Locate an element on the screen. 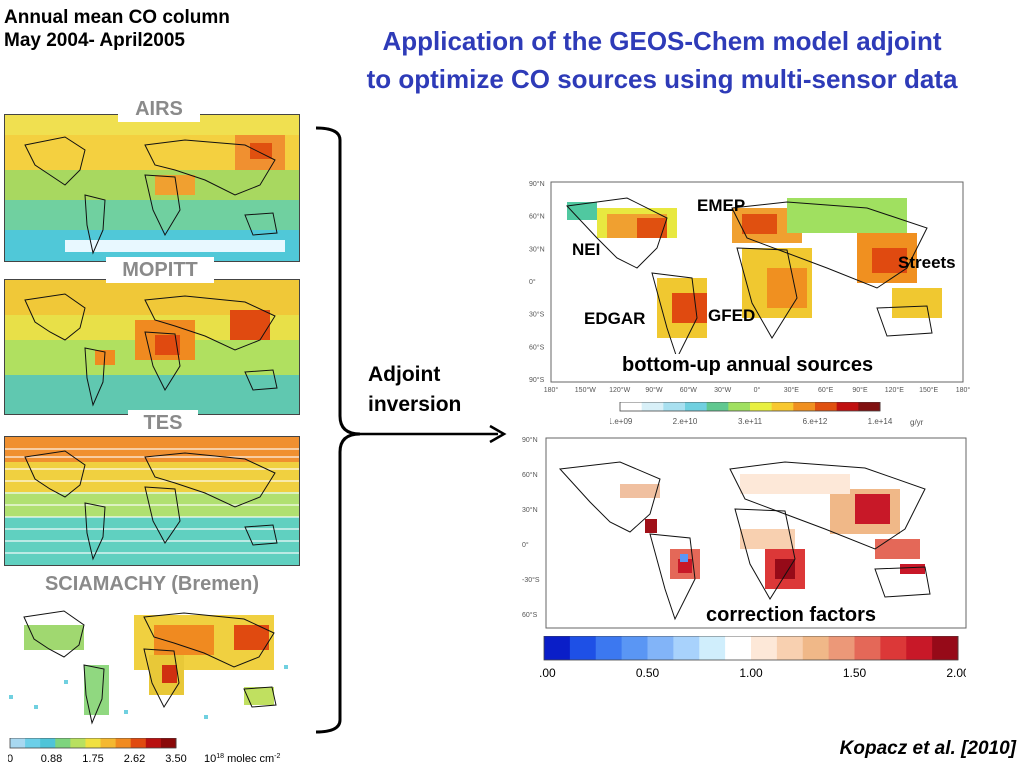 This screenshot has width=1024, height=768. sources-lon-tick: 150°W is located at coordinates (585, 390).